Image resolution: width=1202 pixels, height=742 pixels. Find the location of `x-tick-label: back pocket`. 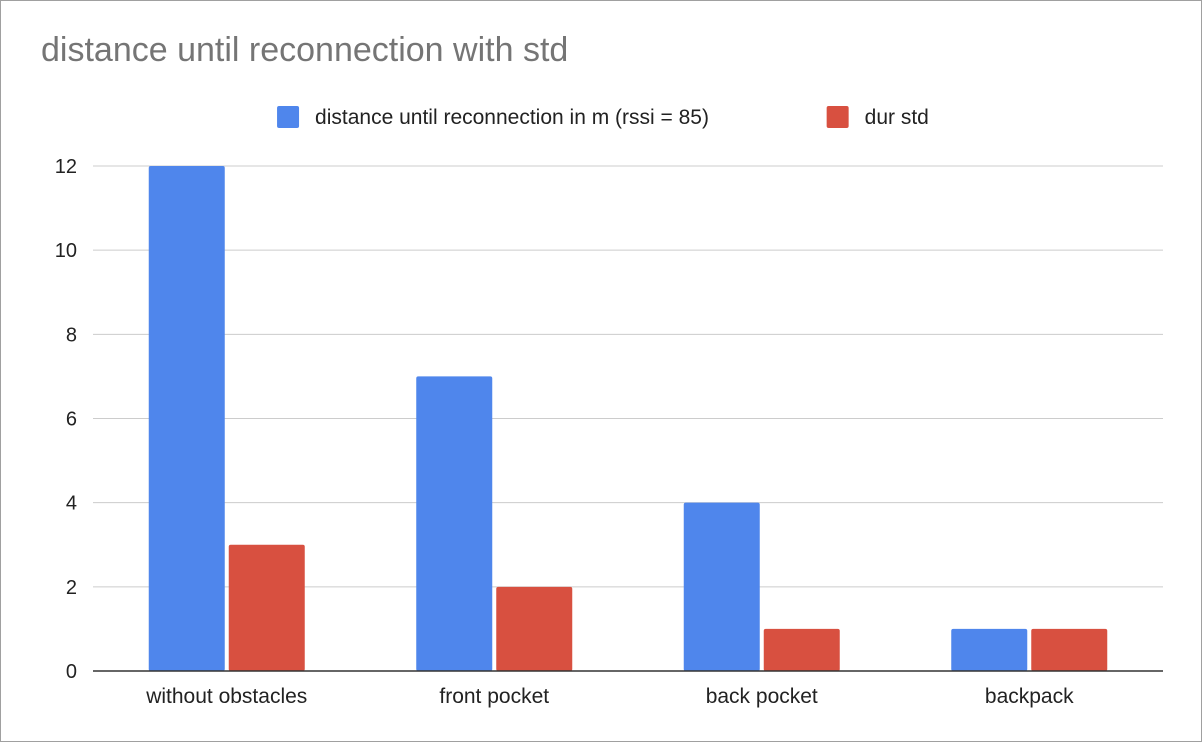

x-tick-label: back pocket is located at coordinates (762, 696).